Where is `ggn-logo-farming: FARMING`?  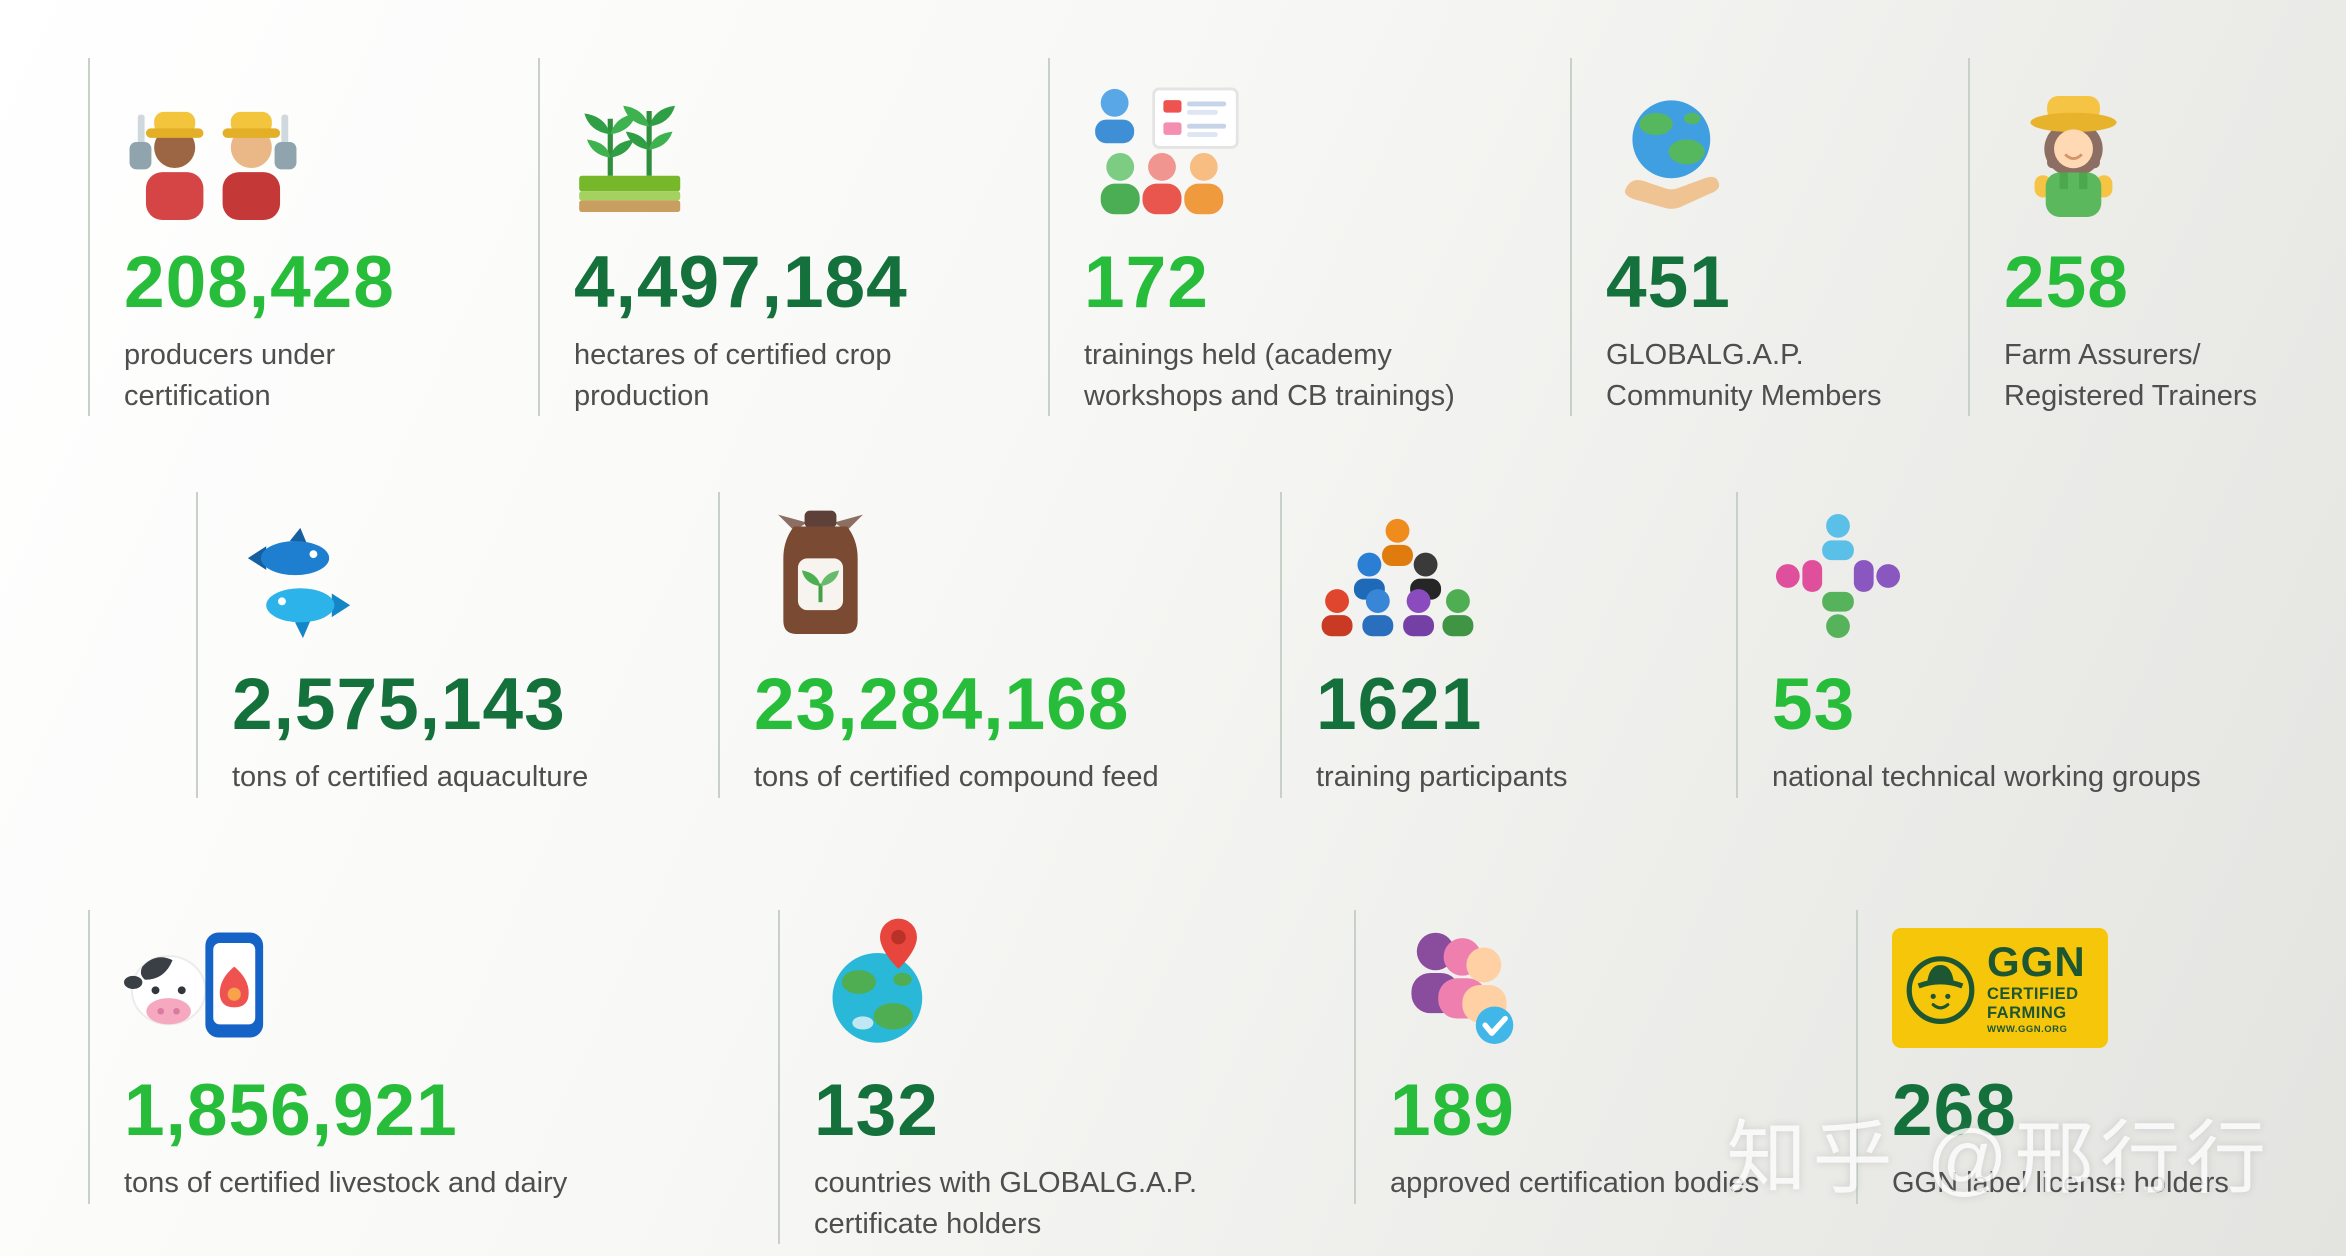 ggn-logo-farming: FARMING is located at coordinates (2027, 1012).